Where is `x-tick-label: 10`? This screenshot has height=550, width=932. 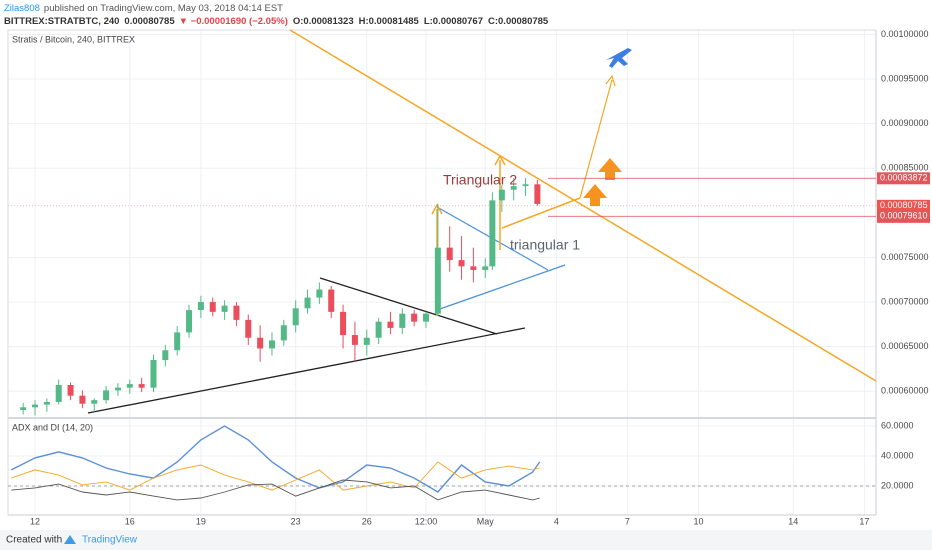 x-tick-label: 10 is located at coordinates (699, 521).